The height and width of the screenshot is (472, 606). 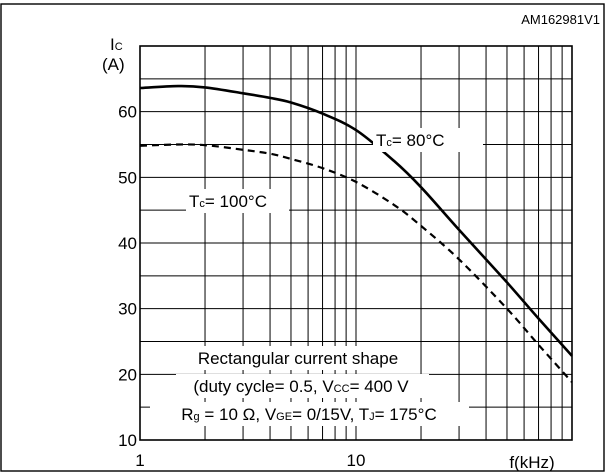 I want to click on x-axis-label: f(kHz), so click(x=531, y=462).